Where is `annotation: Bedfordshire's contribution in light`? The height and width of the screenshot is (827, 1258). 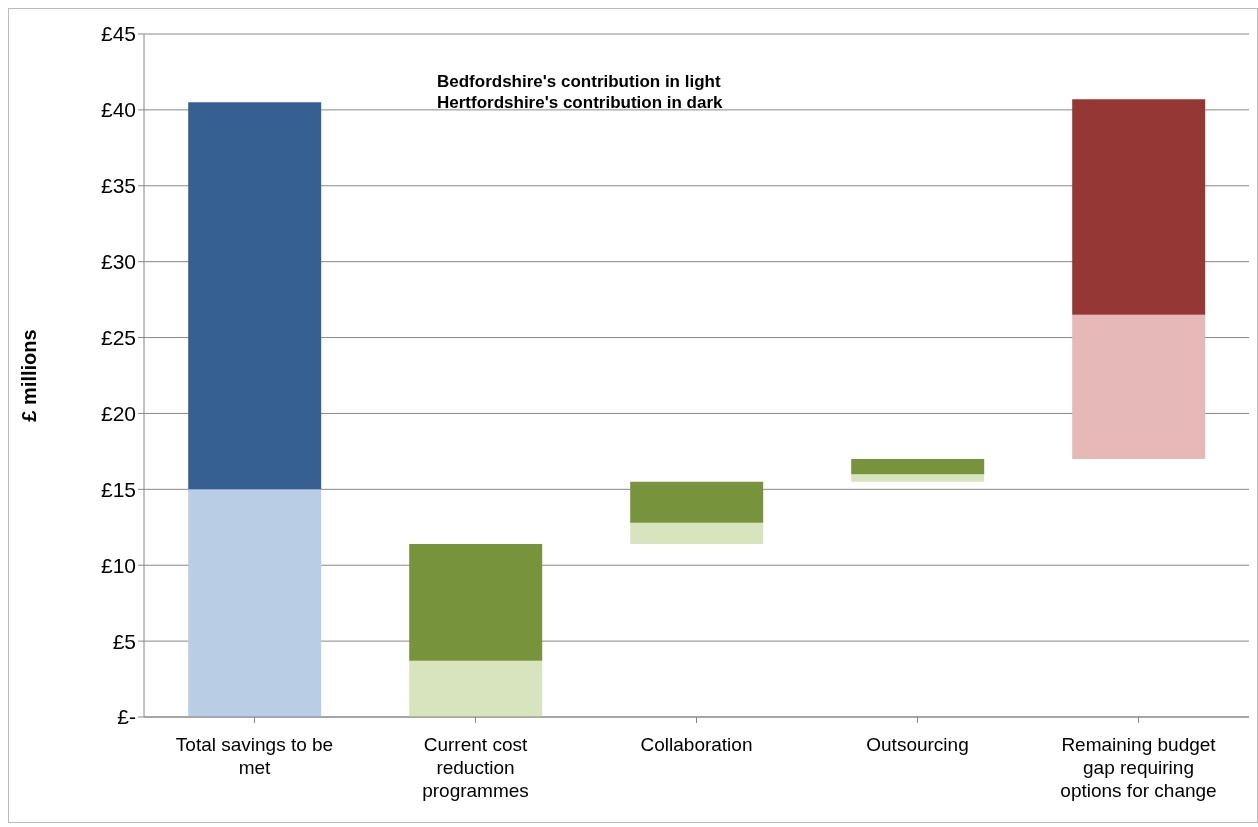
annotation: Bedfordshire's contribution in light is located at coordinates (579, 81).